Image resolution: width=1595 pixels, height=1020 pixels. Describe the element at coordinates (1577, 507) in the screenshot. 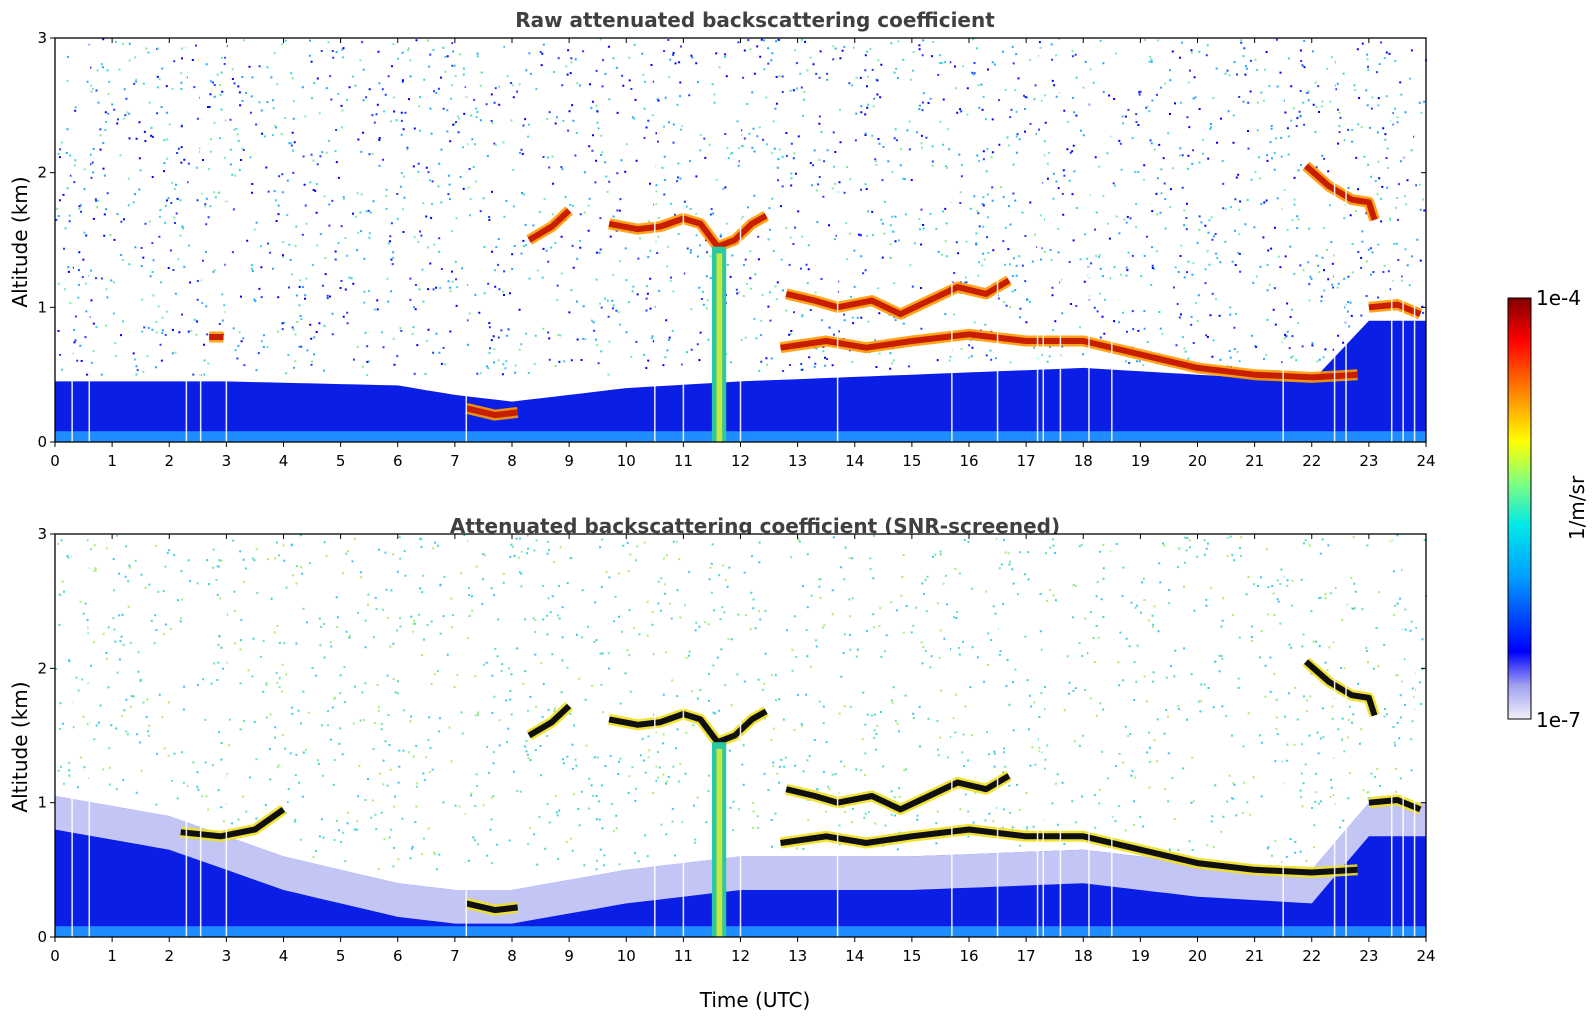

I see `colorbar-label: 1/m/sr` at that location.